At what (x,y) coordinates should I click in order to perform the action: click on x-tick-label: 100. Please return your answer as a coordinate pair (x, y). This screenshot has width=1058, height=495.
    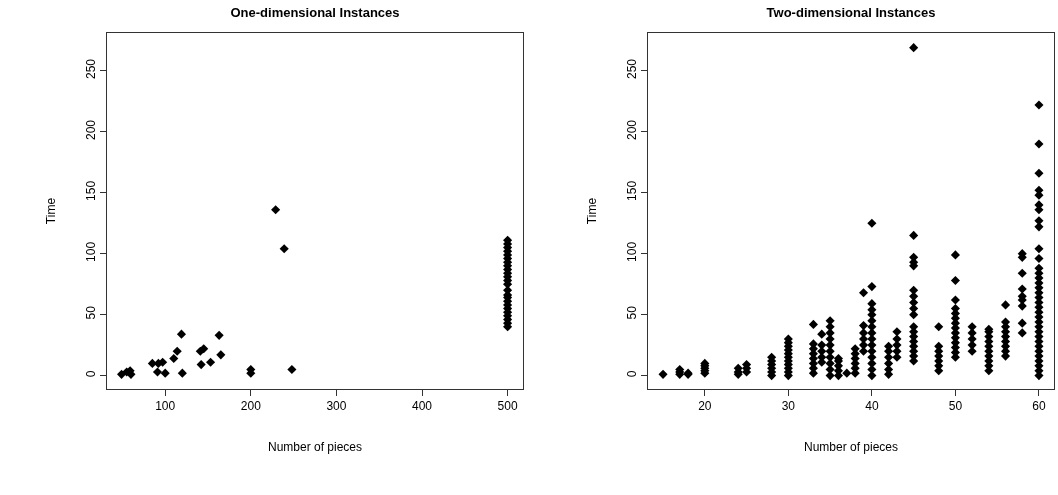
    Looking at the image, I should click on (165, 406).